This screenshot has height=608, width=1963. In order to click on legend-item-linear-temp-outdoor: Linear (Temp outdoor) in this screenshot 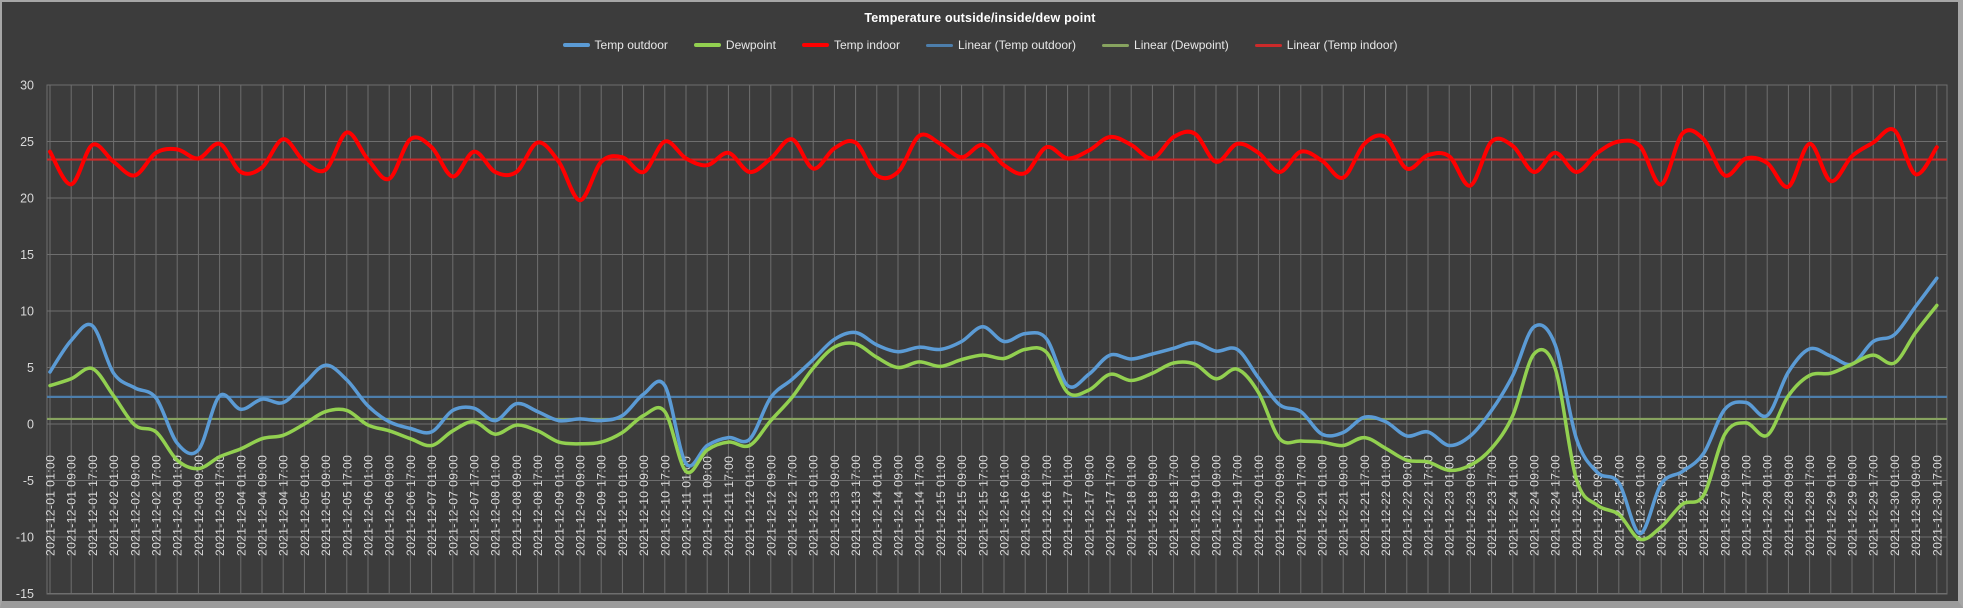, I will do `click(1000, 45)`.